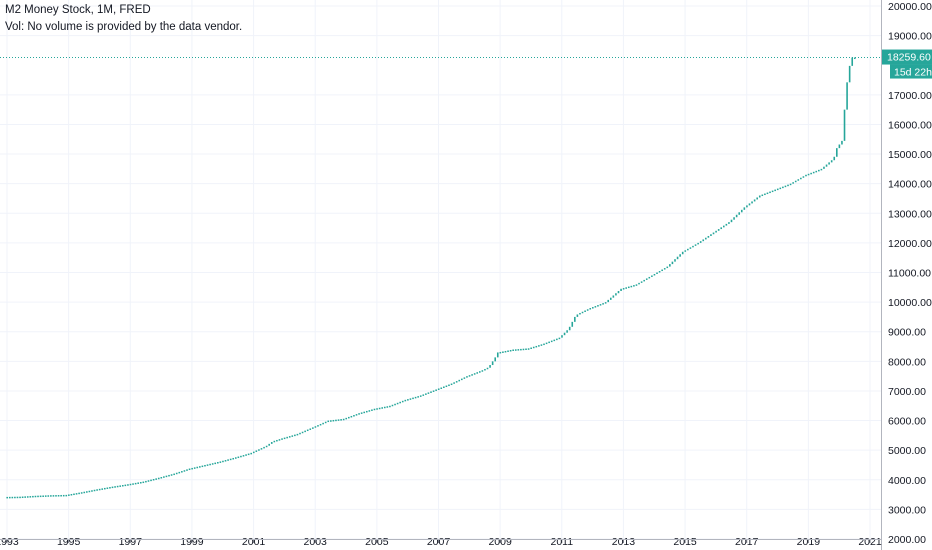 The width and height of the screenshot is (932, 550). I want to click on last-price-value: 18259.60, so click(909, 58).